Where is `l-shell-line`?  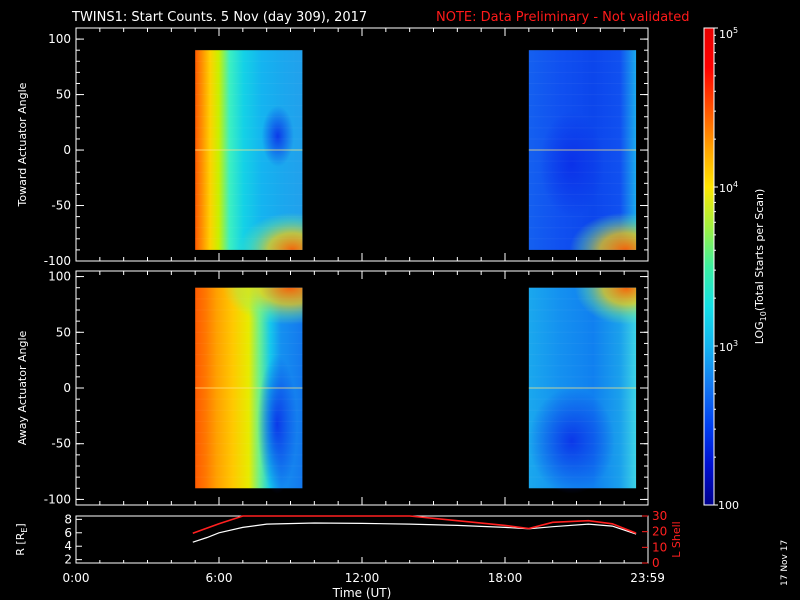
l-shell-line is located at coordinates (414, 524).